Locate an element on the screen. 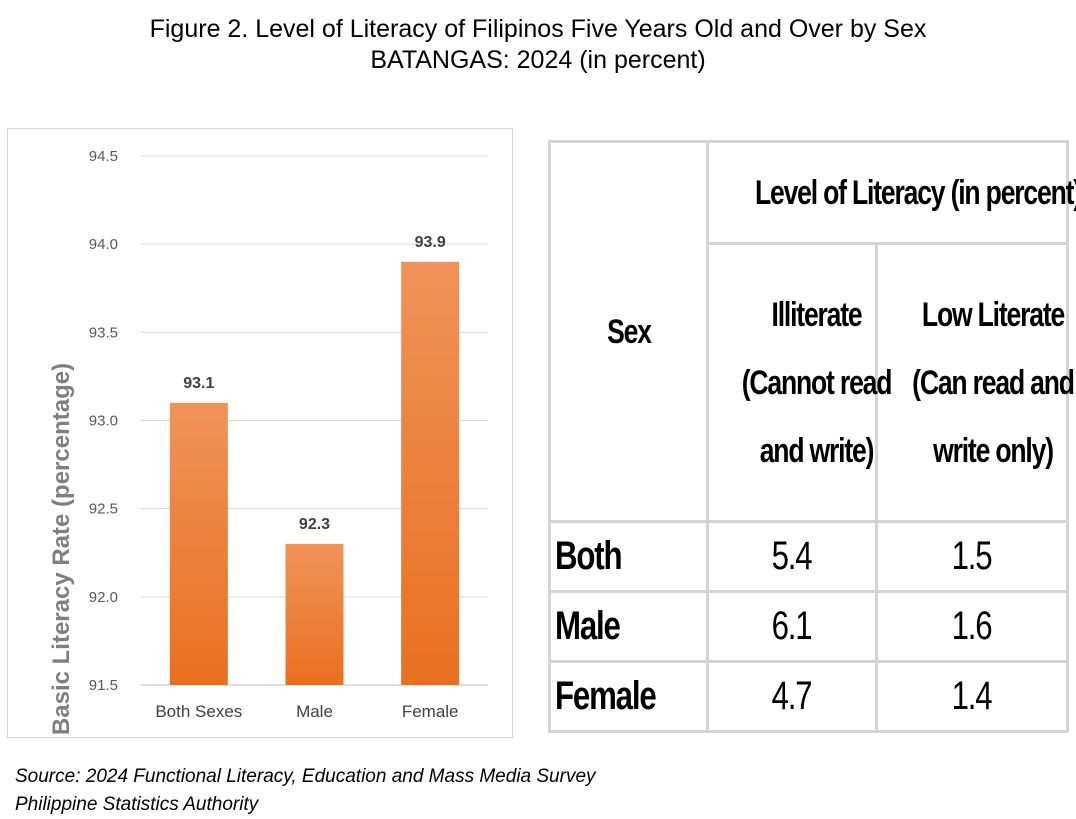  row-low-literate-value: 1.5 is located at coordinates (972, 556).